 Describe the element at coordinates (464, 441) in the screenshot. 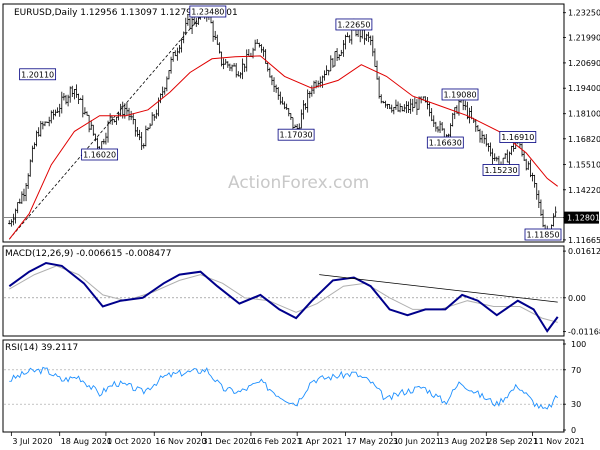

I see `date-axis-tick-label: 13 Aug 2021` at that location.